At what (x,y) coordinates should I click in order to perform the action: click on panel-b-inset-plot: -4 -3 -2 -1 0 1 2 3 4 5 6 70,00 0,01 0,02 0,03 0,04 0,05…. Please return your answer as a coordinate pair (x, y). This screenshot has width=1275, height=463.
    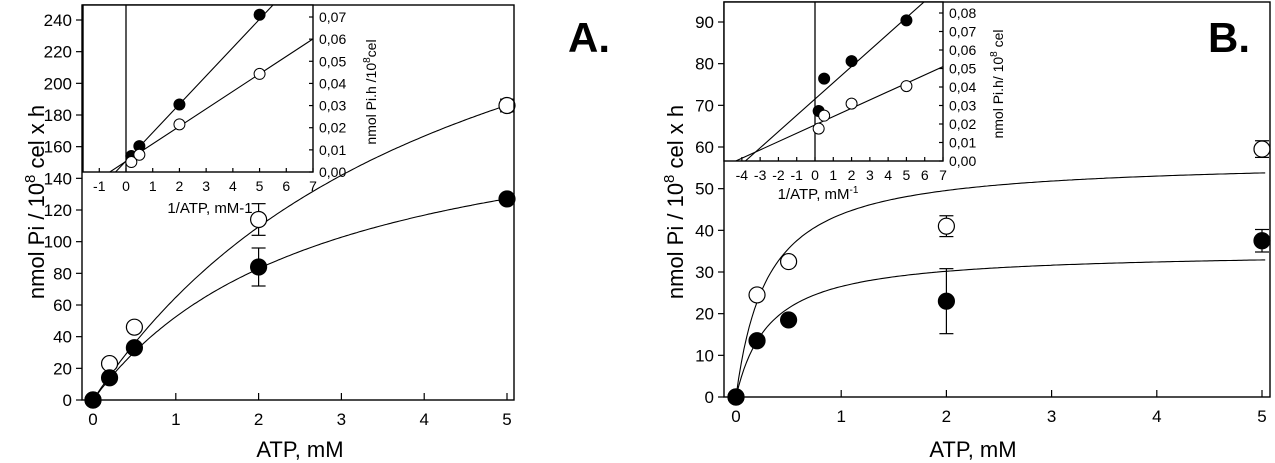
    Looking at the image, I should click on (849, 92).